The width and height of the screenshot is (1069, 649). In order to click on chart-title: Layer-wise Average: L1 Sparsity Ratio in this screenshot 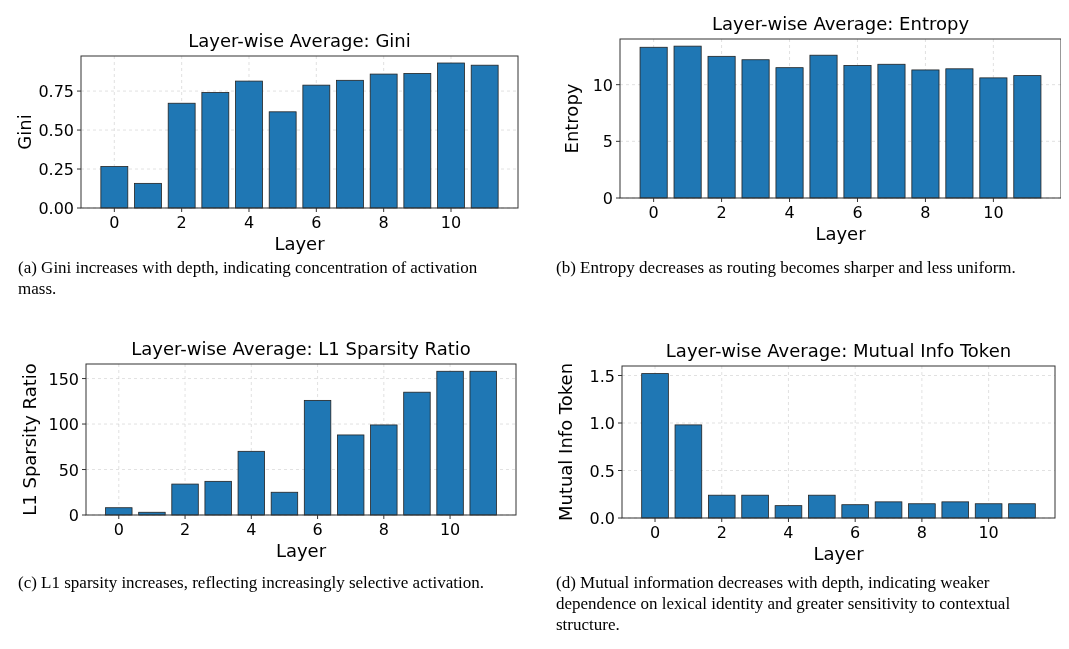, I will do `click(301, 348)`.